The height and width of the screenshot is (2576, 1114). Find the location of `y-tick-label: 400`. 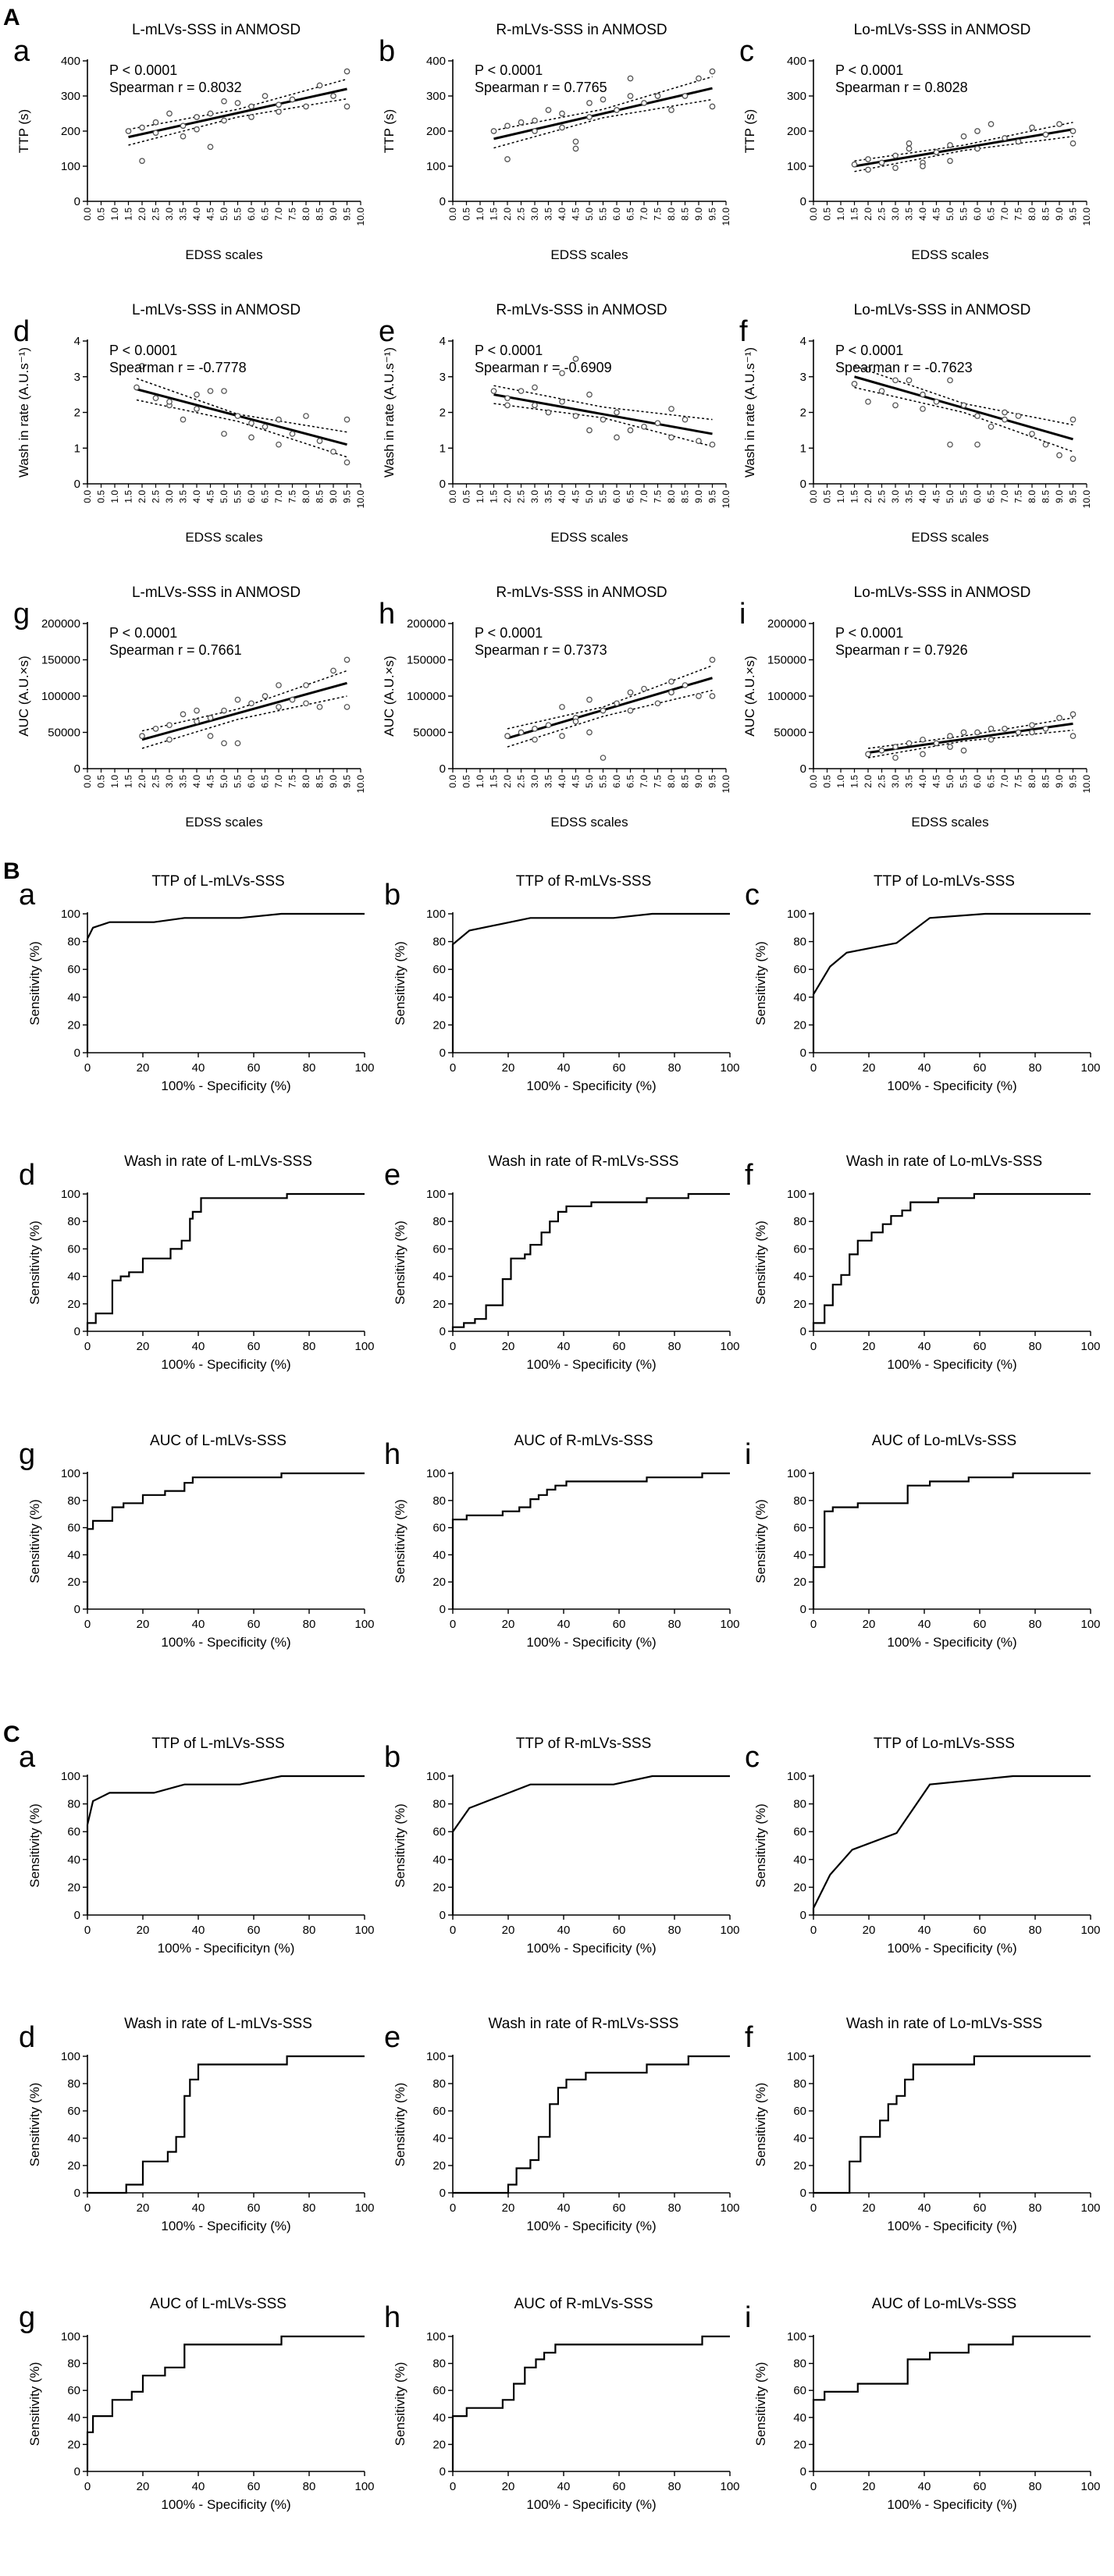

y-tick-label: 400 is located at coordinates (796, 61).